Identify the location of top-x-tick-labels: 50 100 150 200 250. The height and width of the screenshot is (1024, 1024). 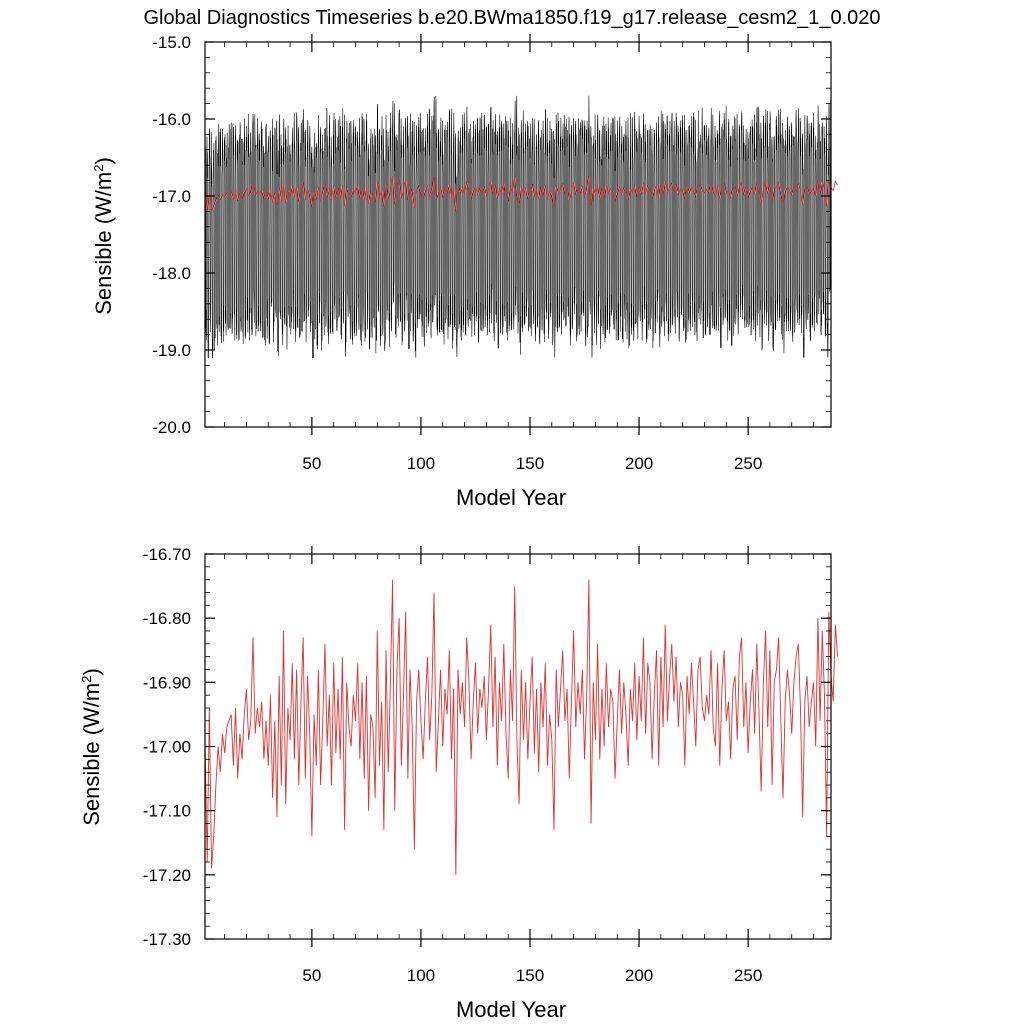
(532, 463).